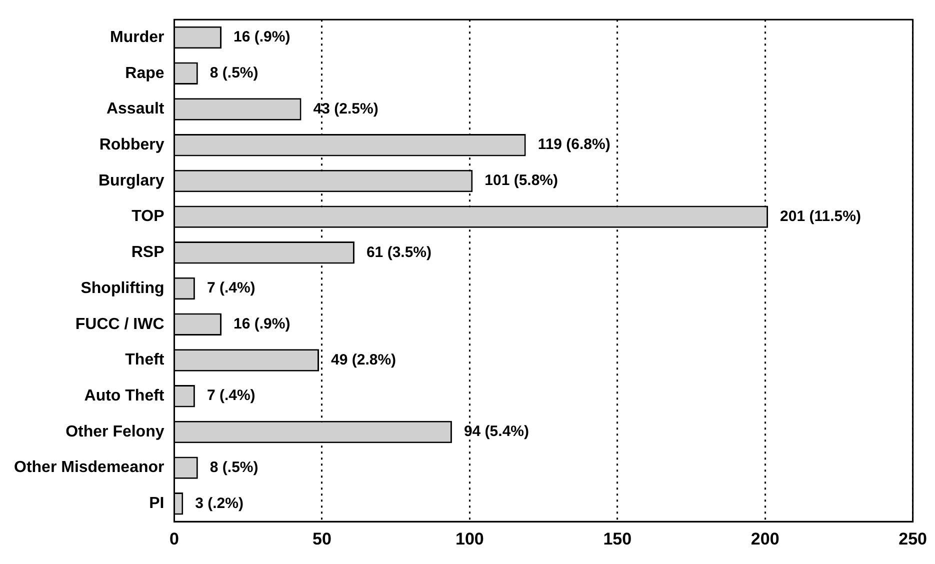 This screenshot has height=564, width=935. What do you see at coordinates (122, 288) in the screenshot?
I see `y-tick-label: Shoplifting` at bounding box center [122, 288].